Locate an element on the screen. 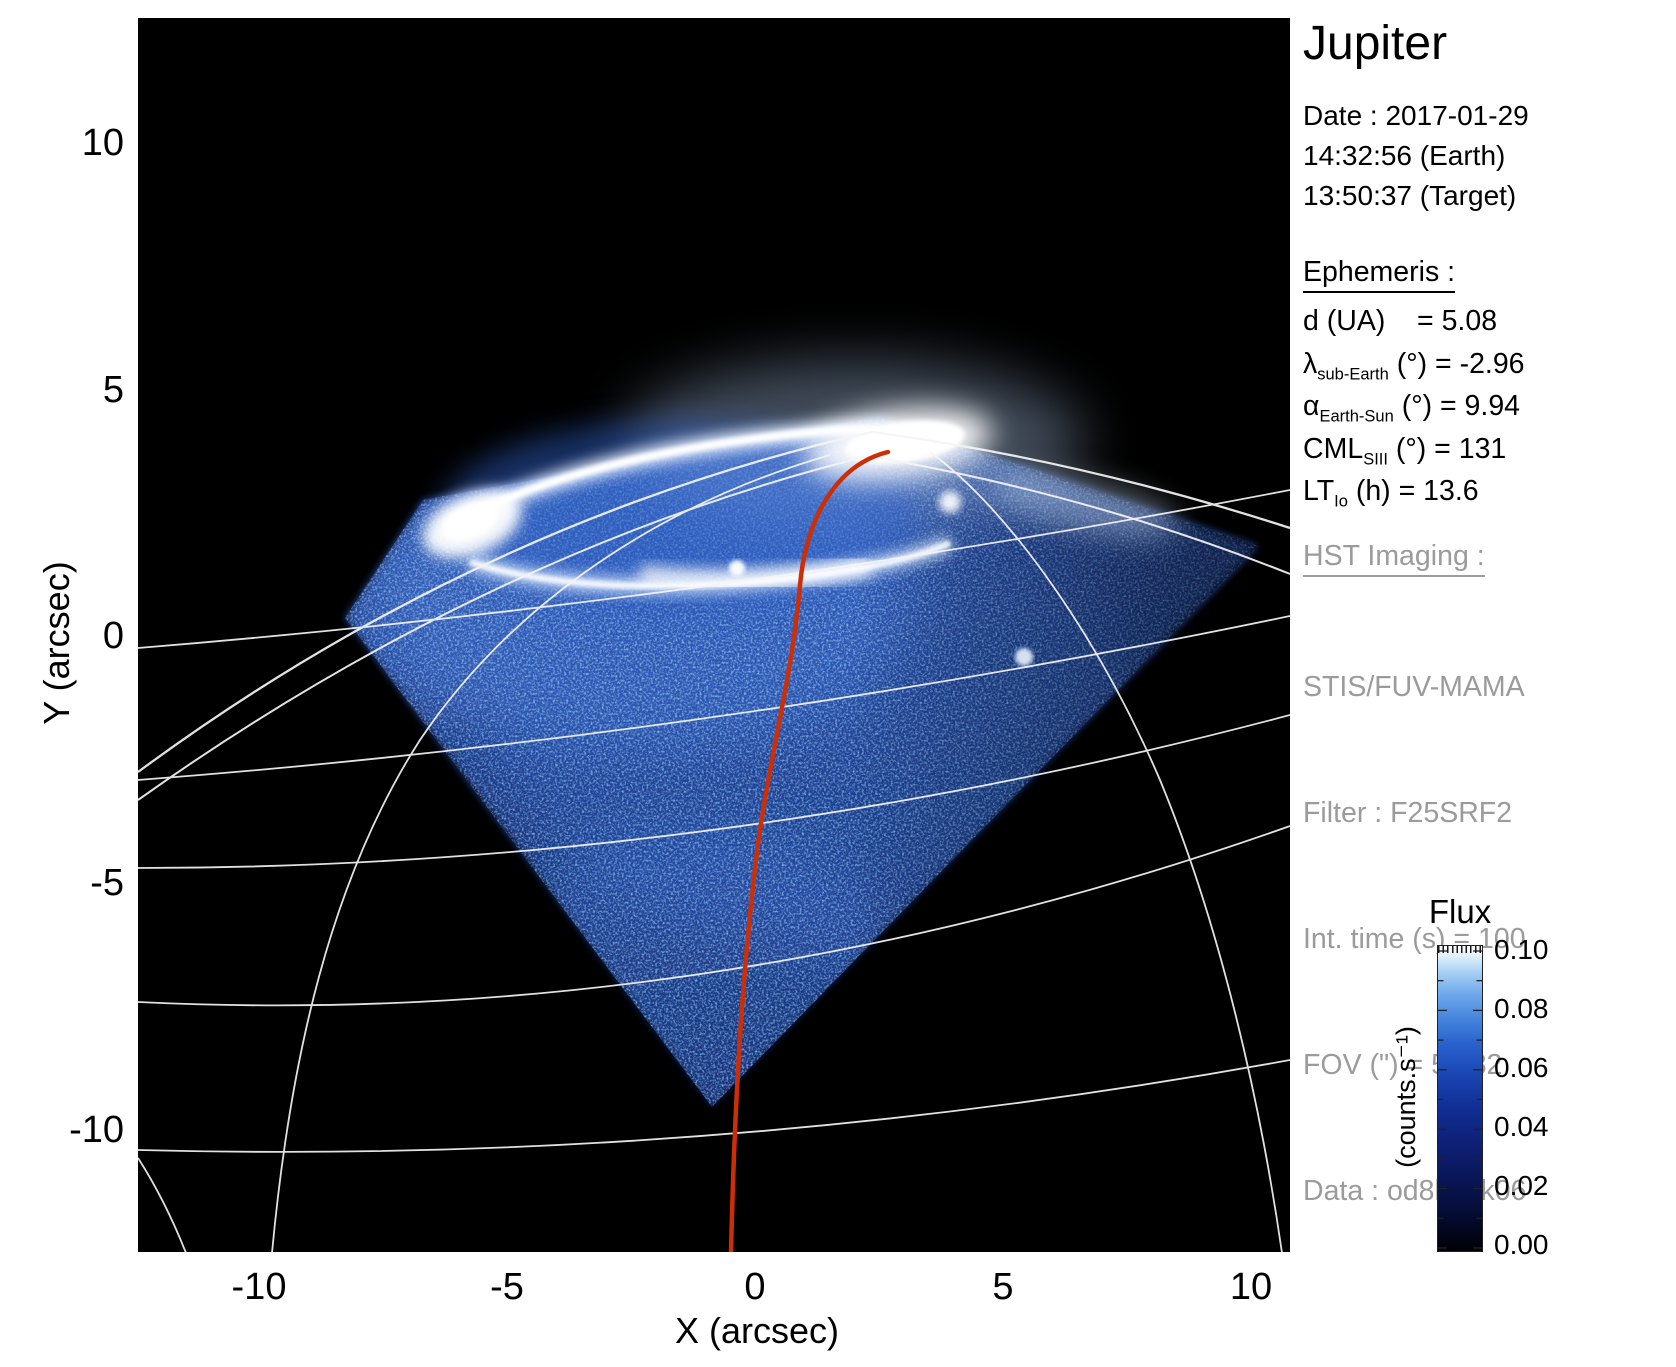 Image resolution: width=1676 pixels, height=1367 pixels. red-meridian-line is located at coordinates (809, 852).